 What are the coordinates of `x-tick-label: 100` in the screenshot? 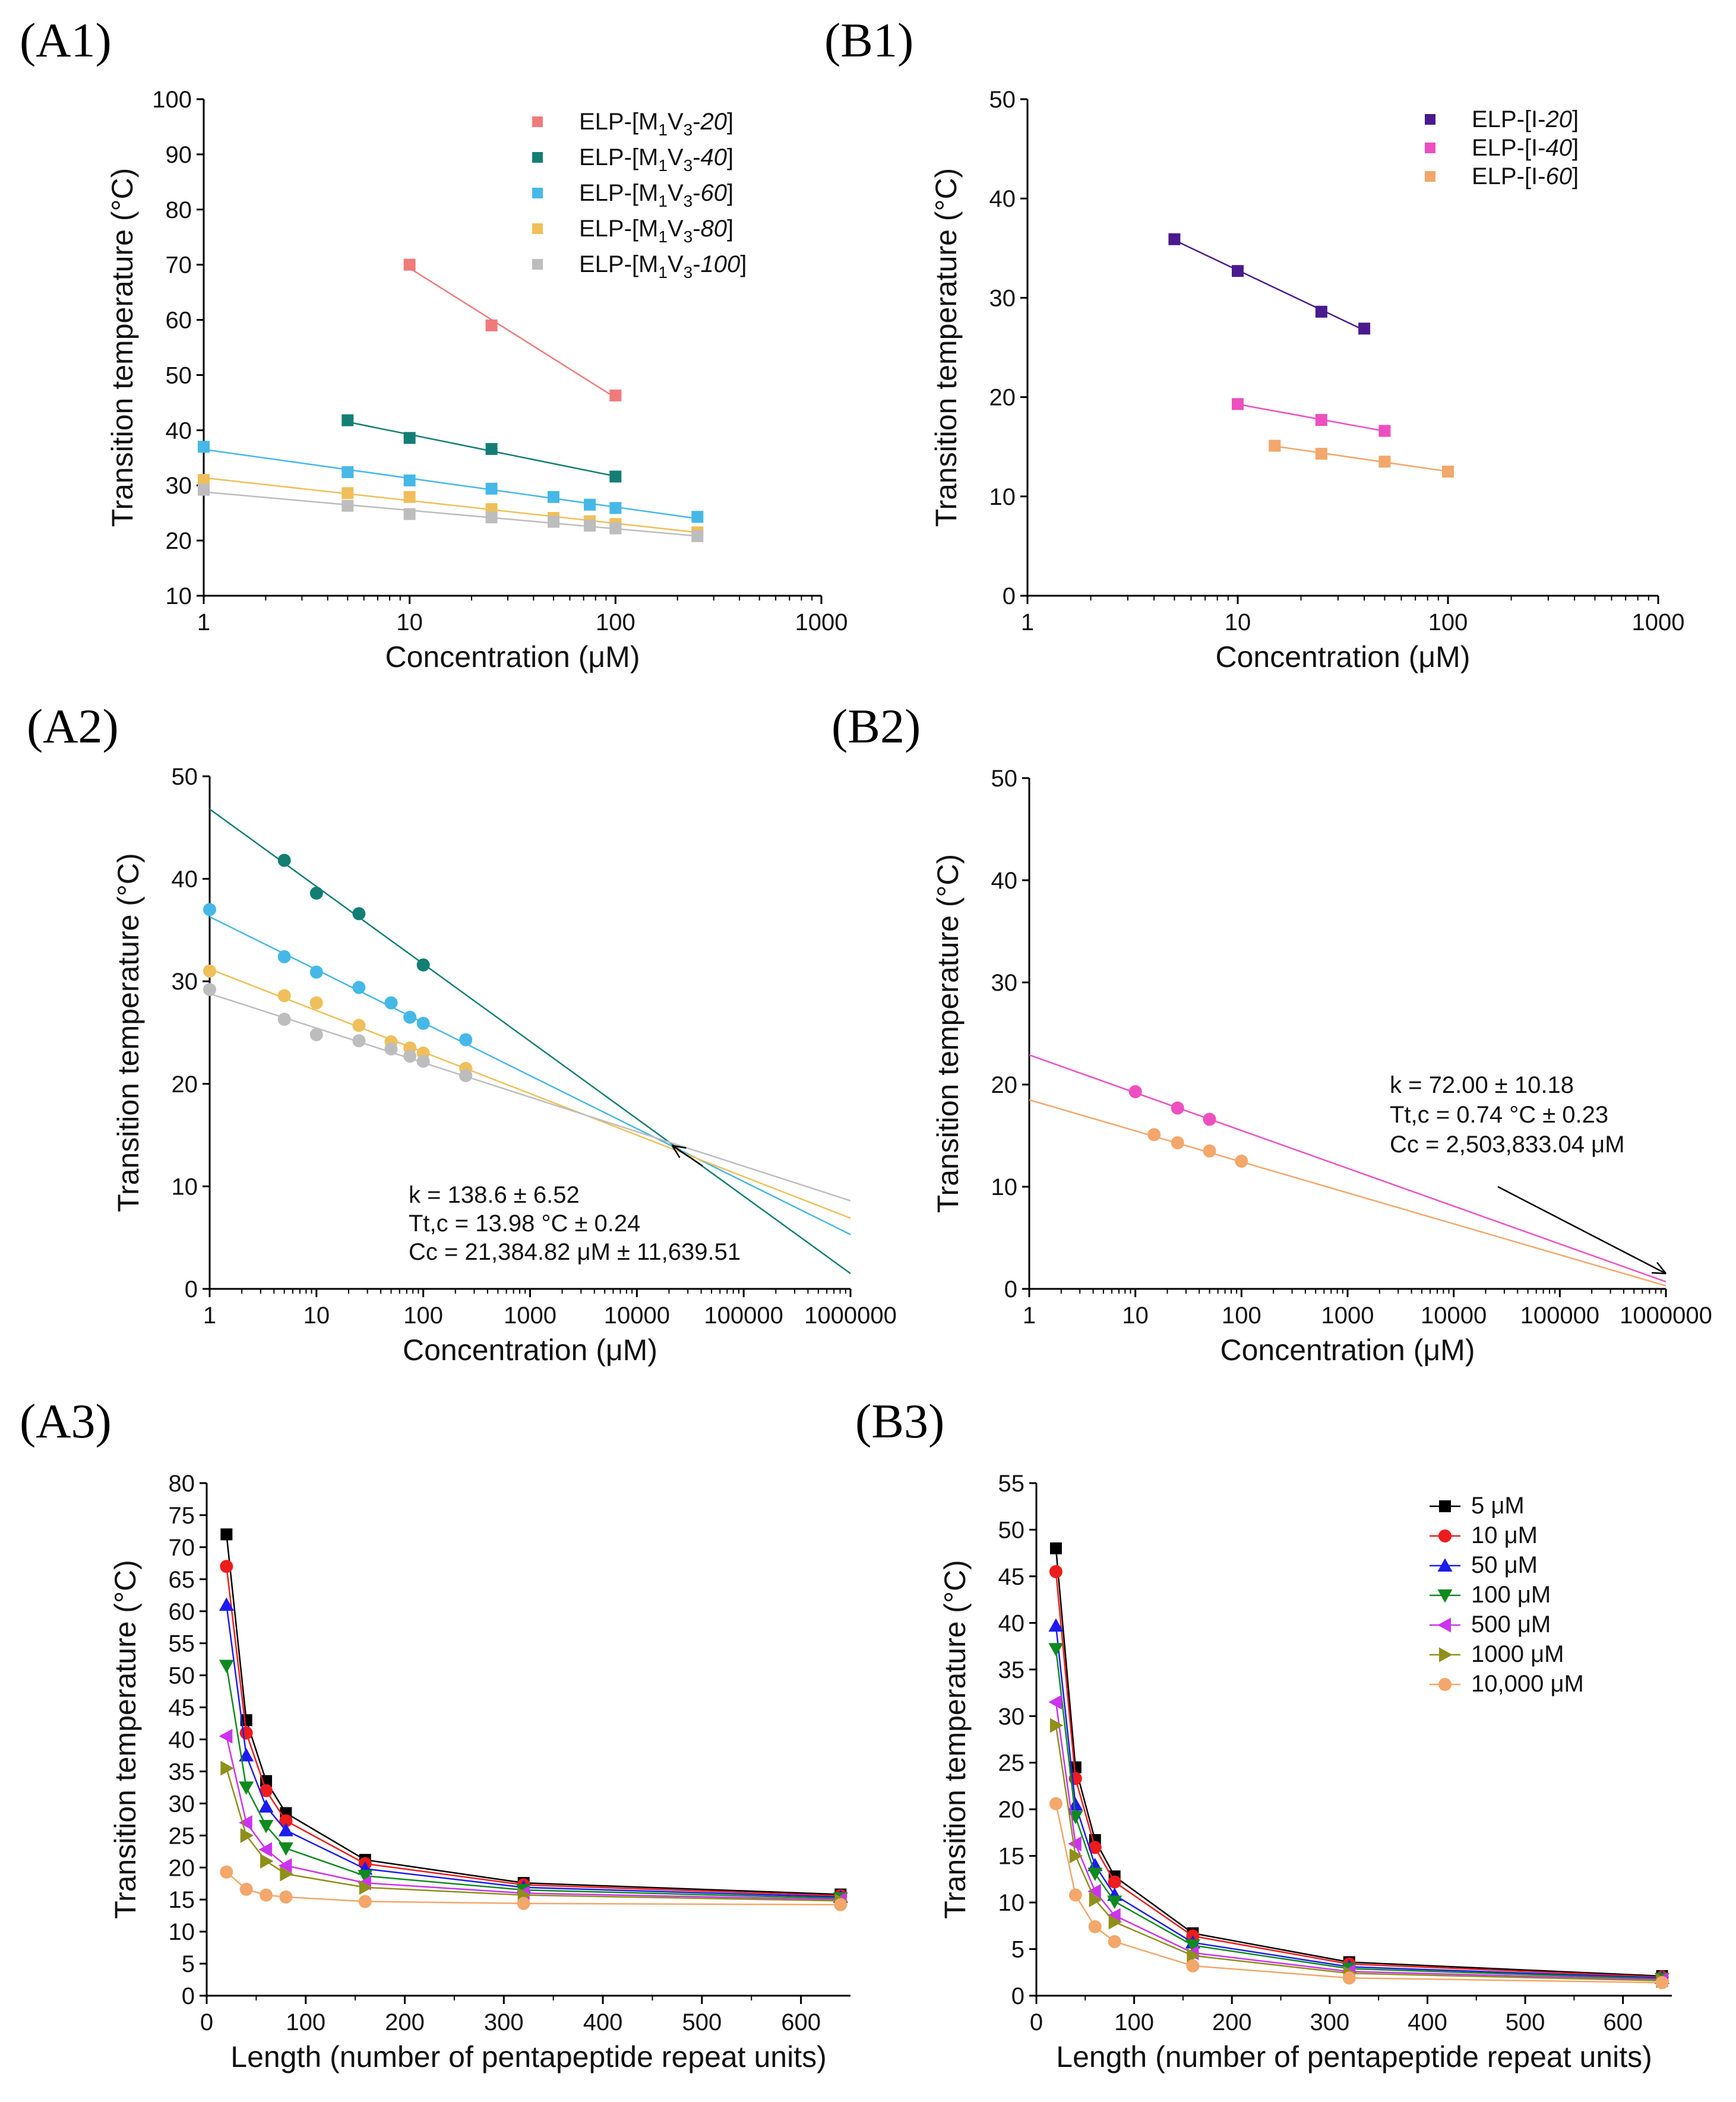 It's located at (1448, 622).